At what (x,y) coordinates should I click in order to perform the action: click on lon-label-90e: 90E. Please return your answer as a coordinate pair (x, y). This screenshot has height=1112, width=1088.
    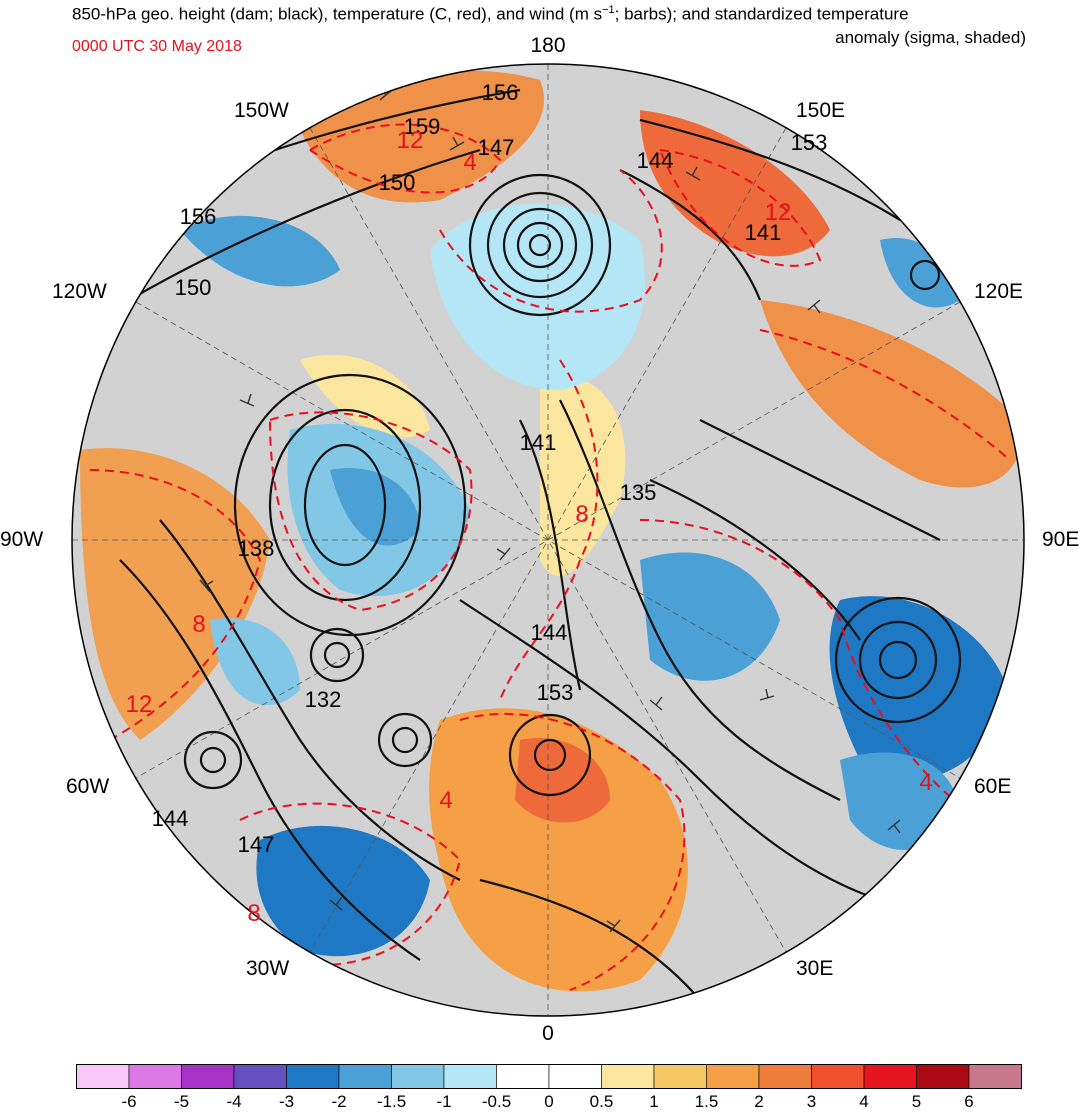
    Looking at the image, I should click on (1060, 539).